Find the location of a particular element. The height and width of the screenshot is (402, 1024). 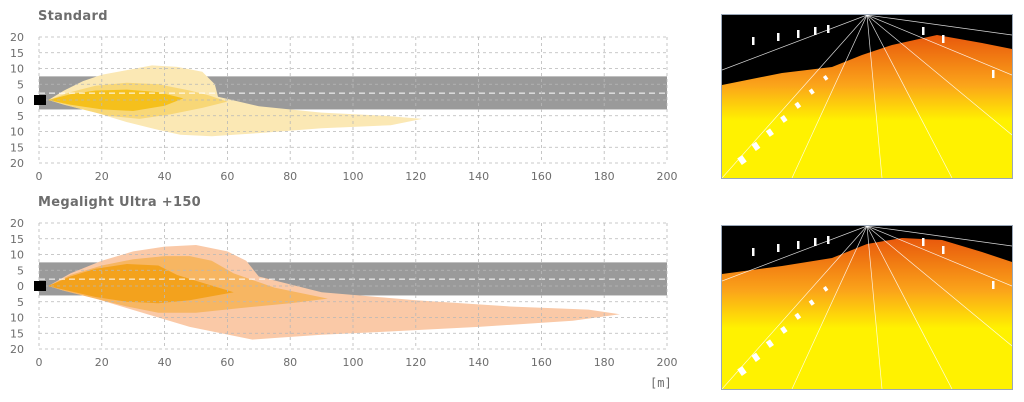

ultra-road-view is located at coordinates (867, 307).